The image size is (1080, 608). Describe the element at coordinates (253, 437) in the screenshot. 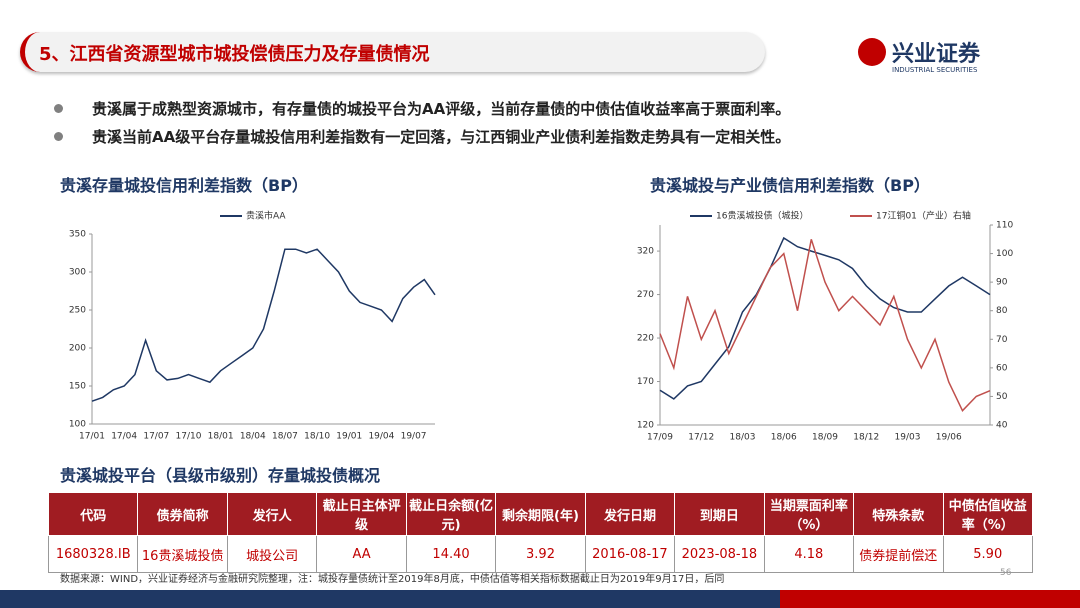

I see `x-tick-label: 18/04` at that location.